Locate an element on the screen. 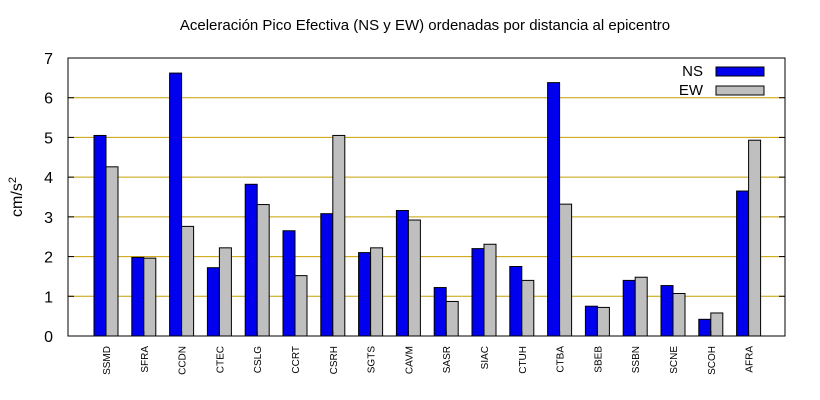 The width and height of the screenshot is (820, 400). bar-ew-ccdn is located at coordinates (188, 281).